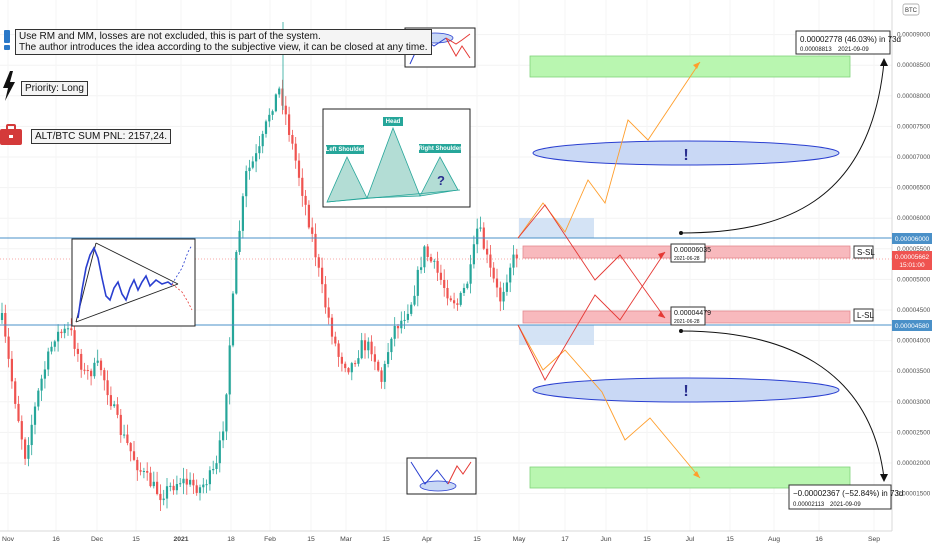 The image size is (932, 555). I want to click on left-shoulder-label: Left Shoulder, so click(345, 150).